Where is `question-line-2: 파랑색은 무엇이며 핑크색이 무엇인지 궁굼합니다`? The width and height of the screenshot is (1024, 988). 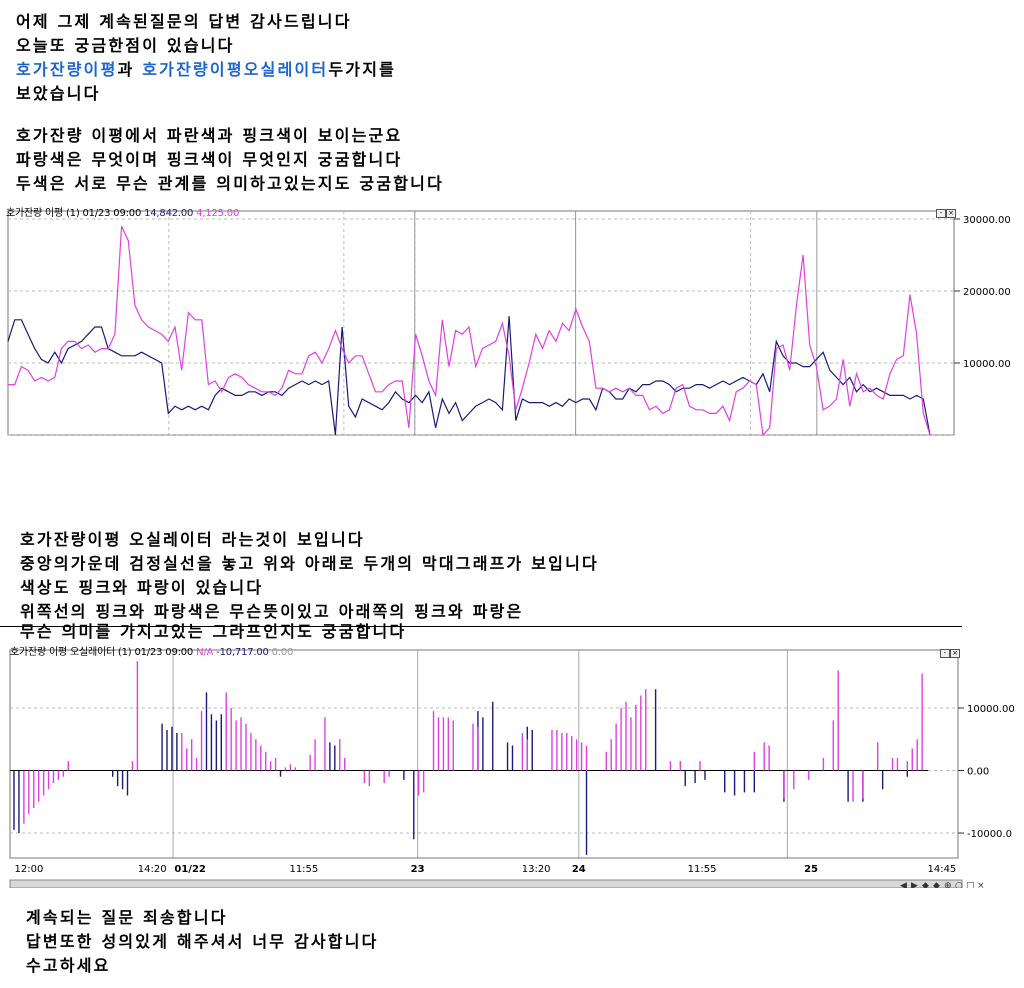 question-line-2: 파랑색은 무엇이며 핑크색이 무엇인지 궁굼합니다 is located at coordinates (209, 159).